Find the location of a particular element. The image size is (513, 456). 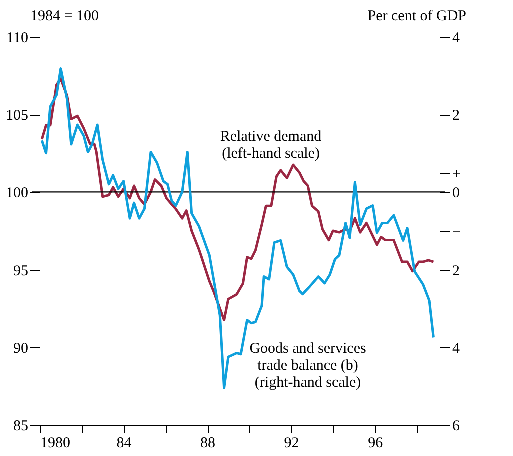

y-tick-label: 100 is located at coordinates (17, 194).